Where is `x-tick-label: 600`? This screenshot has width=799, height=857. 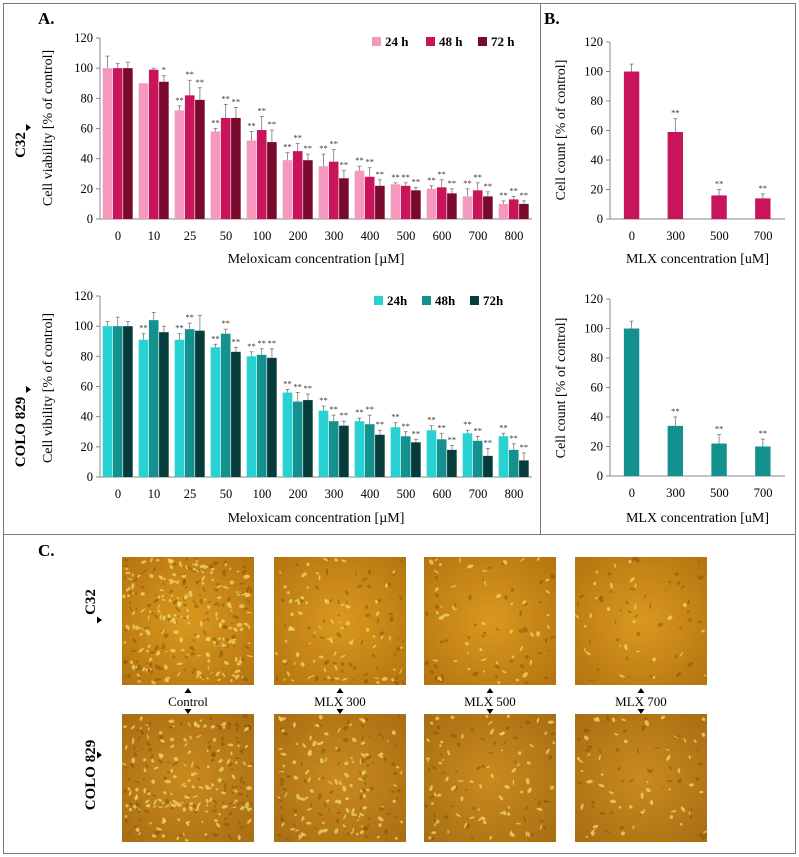
x-tick-label: 600 is located at coordinates (442, 236).